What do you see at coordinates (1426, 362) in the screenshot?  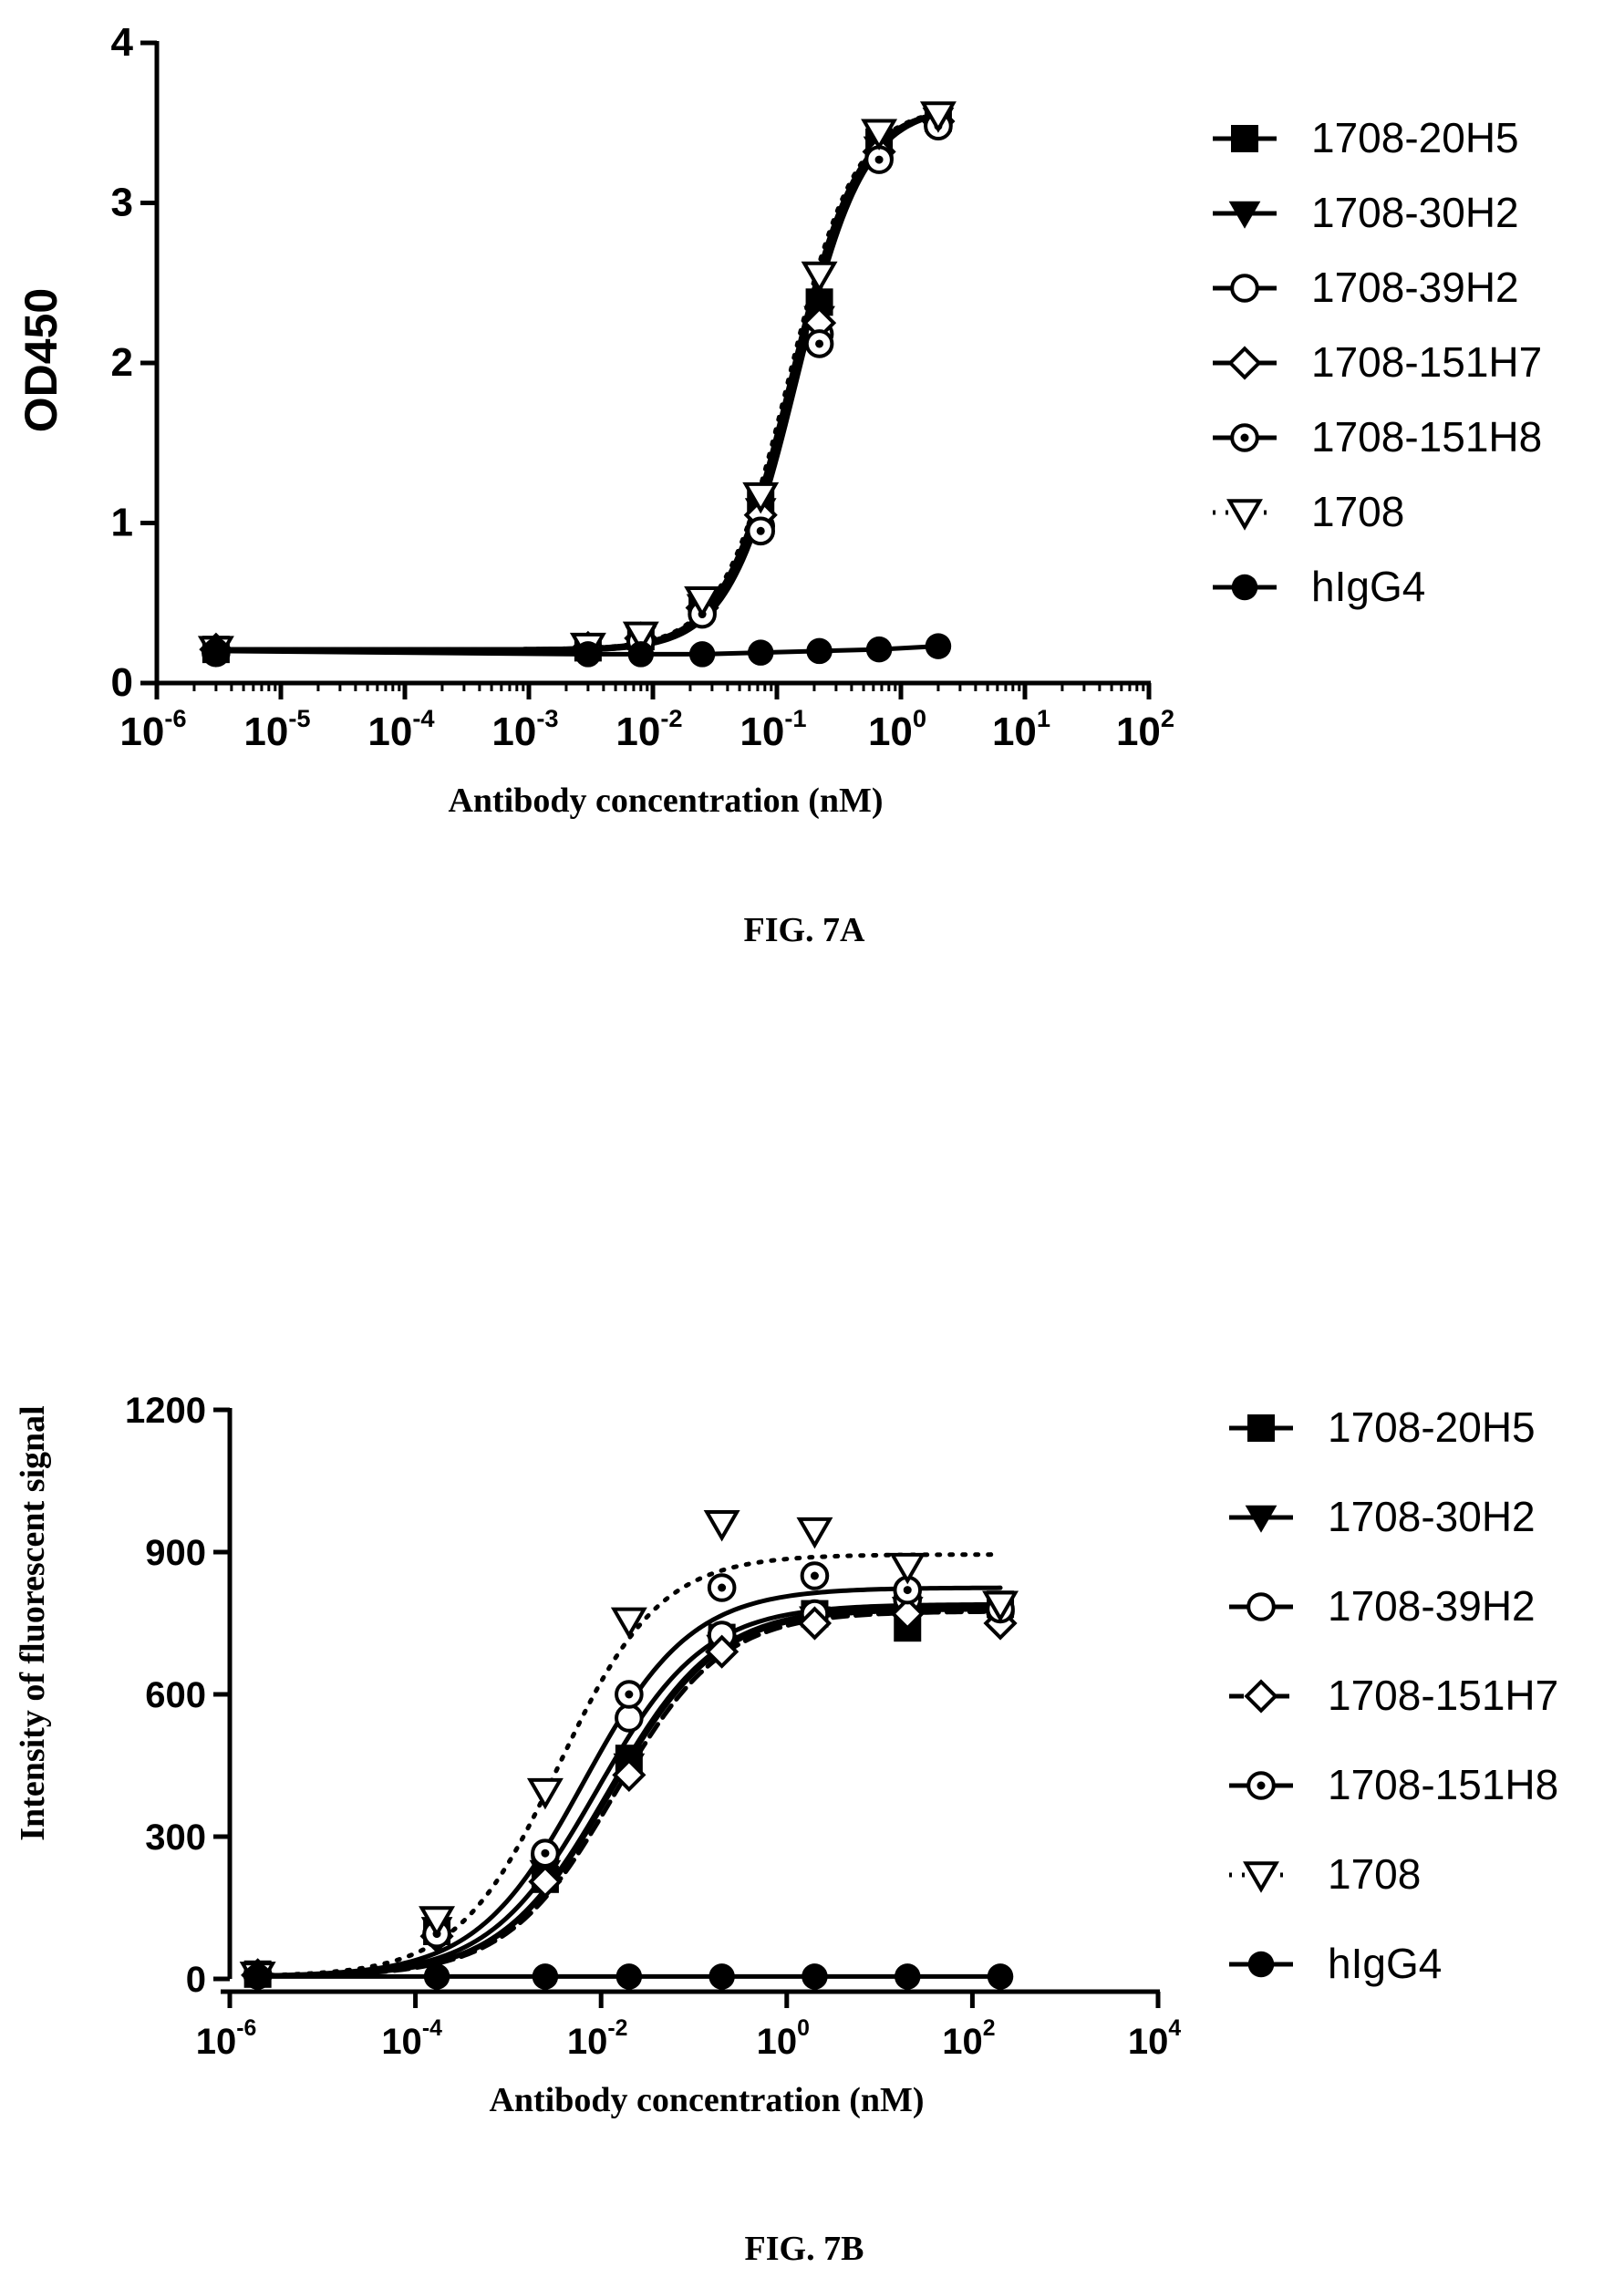 I see `legend-label: 1708-151H7` at bounding box center [1426, 362].